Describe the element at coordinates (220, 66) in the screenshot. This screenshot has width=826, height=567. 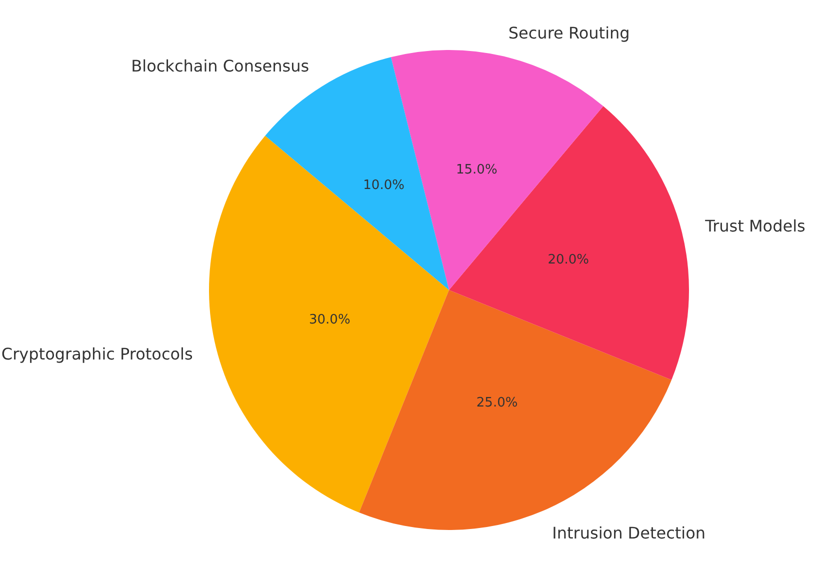
I see `slice-label: Blockchain Consensus` at that location.